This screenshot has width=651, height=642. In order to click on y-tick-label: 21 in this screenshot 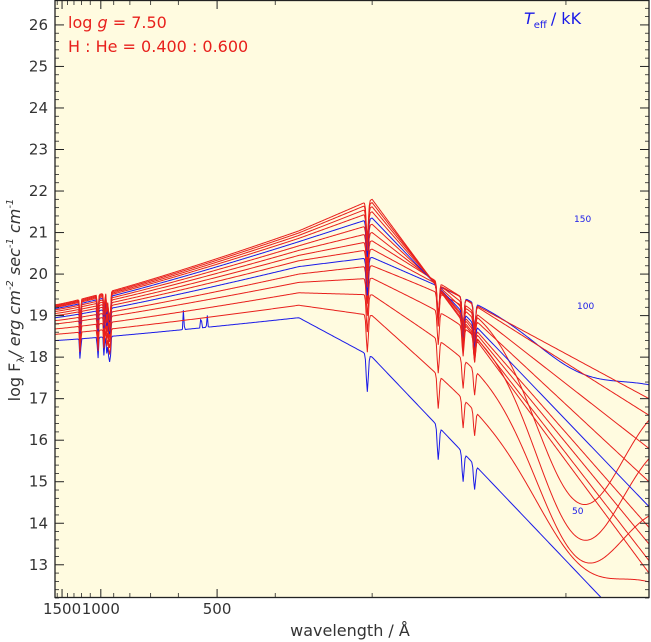, I will do `click(38, 233)`.